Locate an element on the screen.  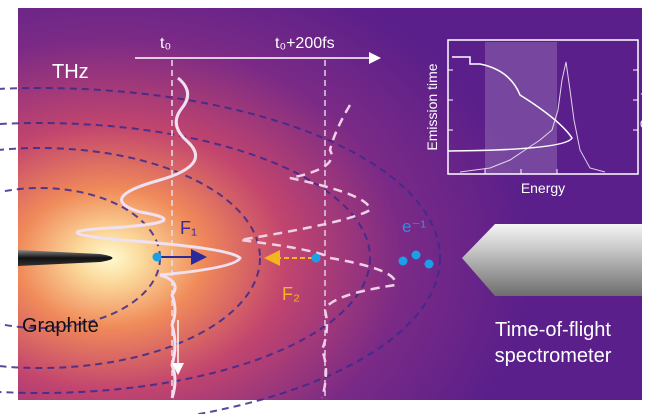
spectrometer-label-1: Time-of-flight is located at coordinates (553, 330).